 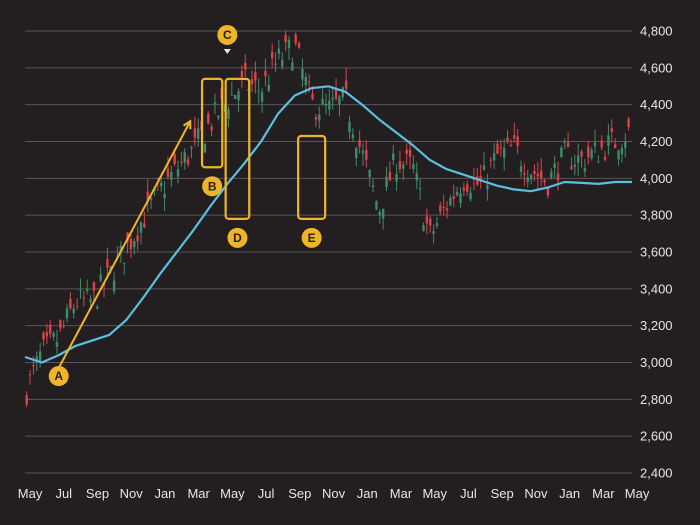 I want to click on annotation-c-label: C, so click(x=227, y=35).